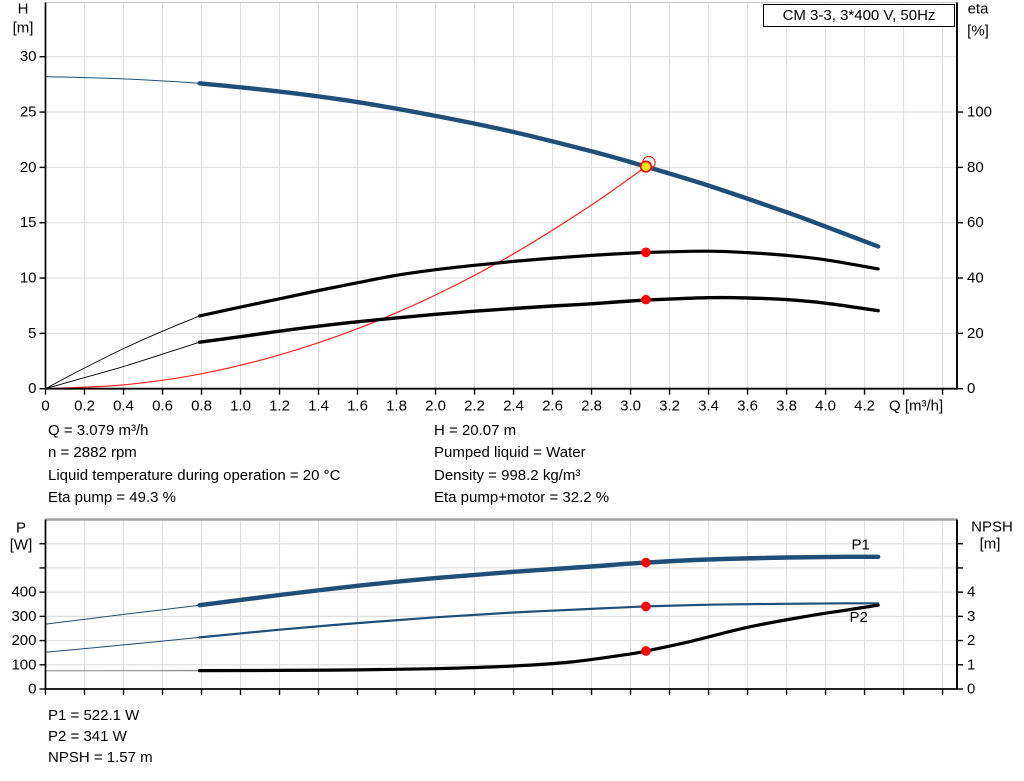  What do you see at coordinates (539, 620) in the screenshot?
I see `p2-curve` at bounding box center [539, 620].